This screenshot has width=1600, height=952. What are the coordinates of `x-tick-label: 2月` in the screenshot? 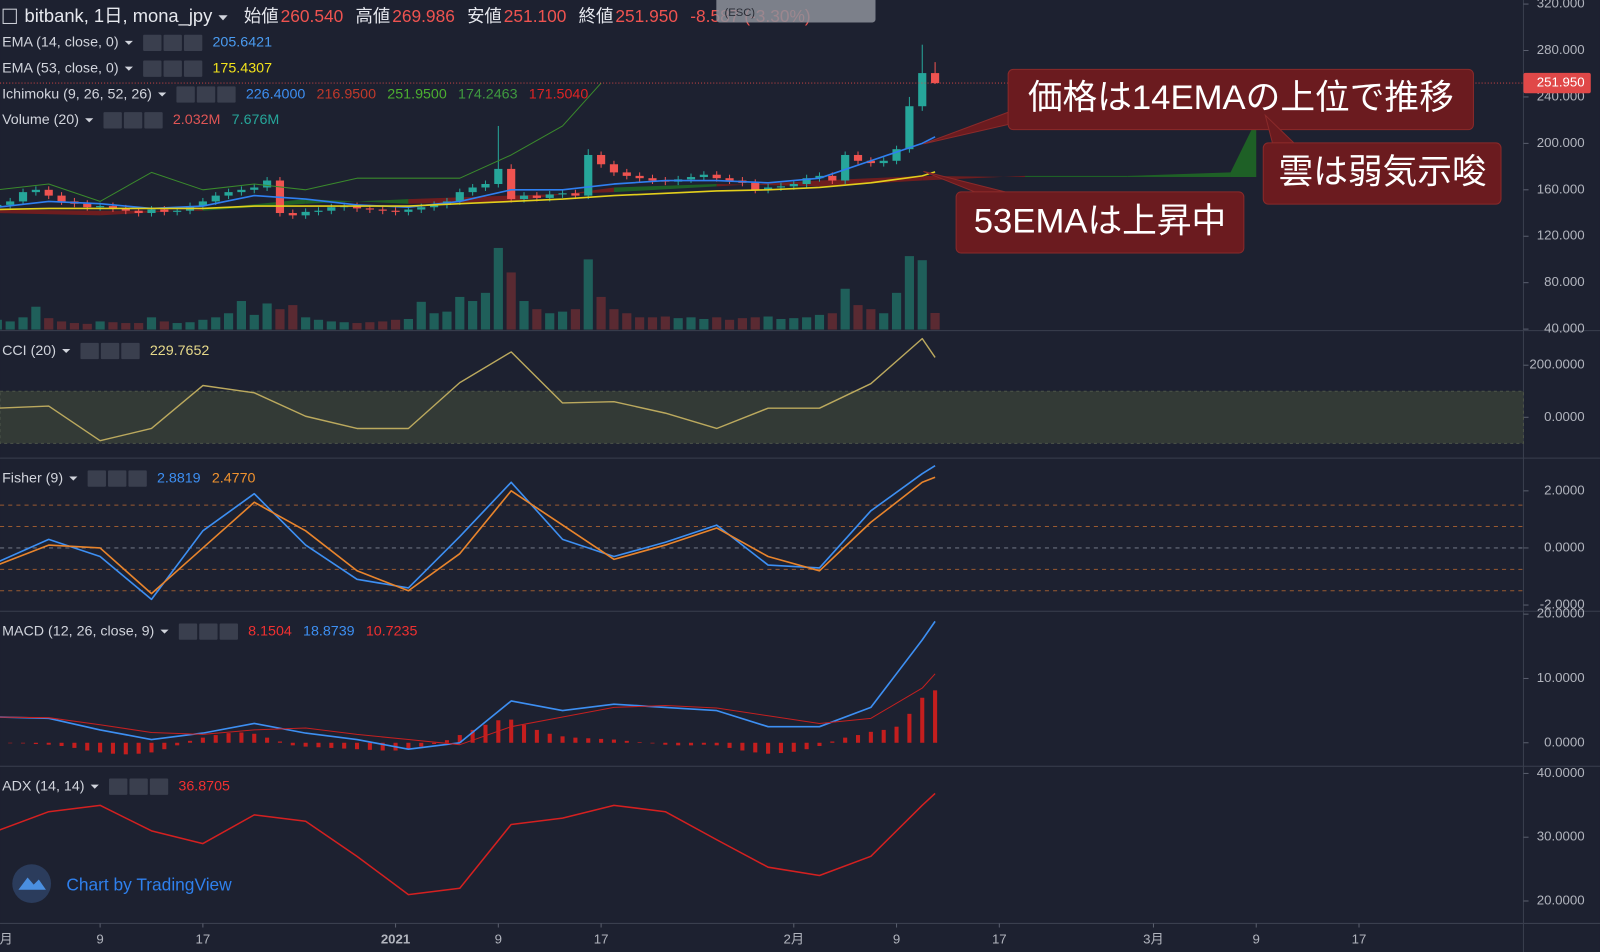 It's located at (793, 938).